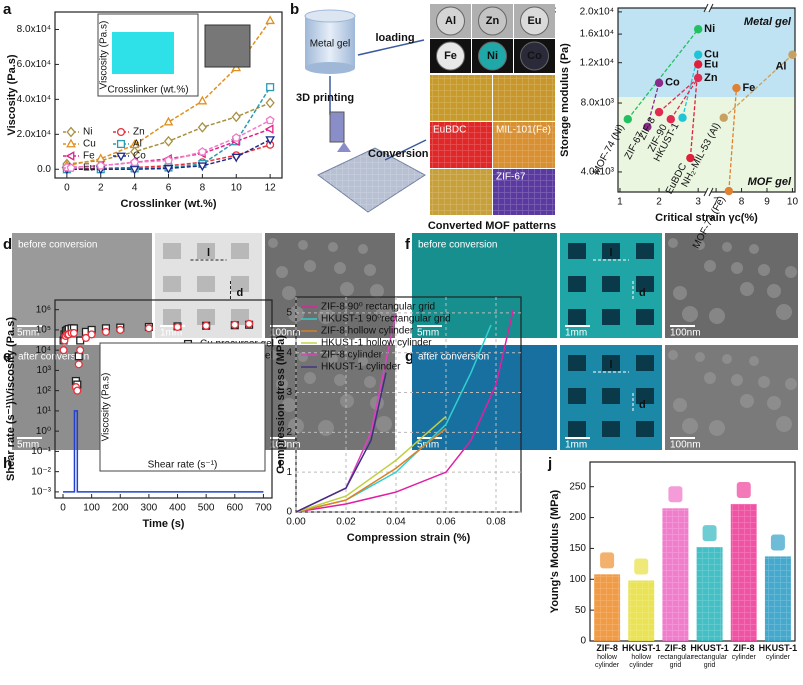 The image size is (803, 685). I want to click on region, so click(706, 52).